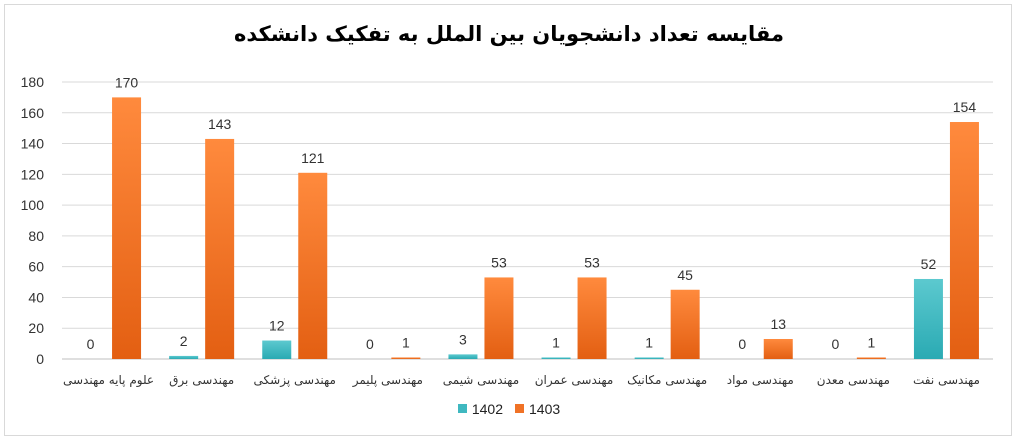 The width and height of the screenshot is (1018, 442). I want to click on data-label-1403: 121, so click(313, 158).